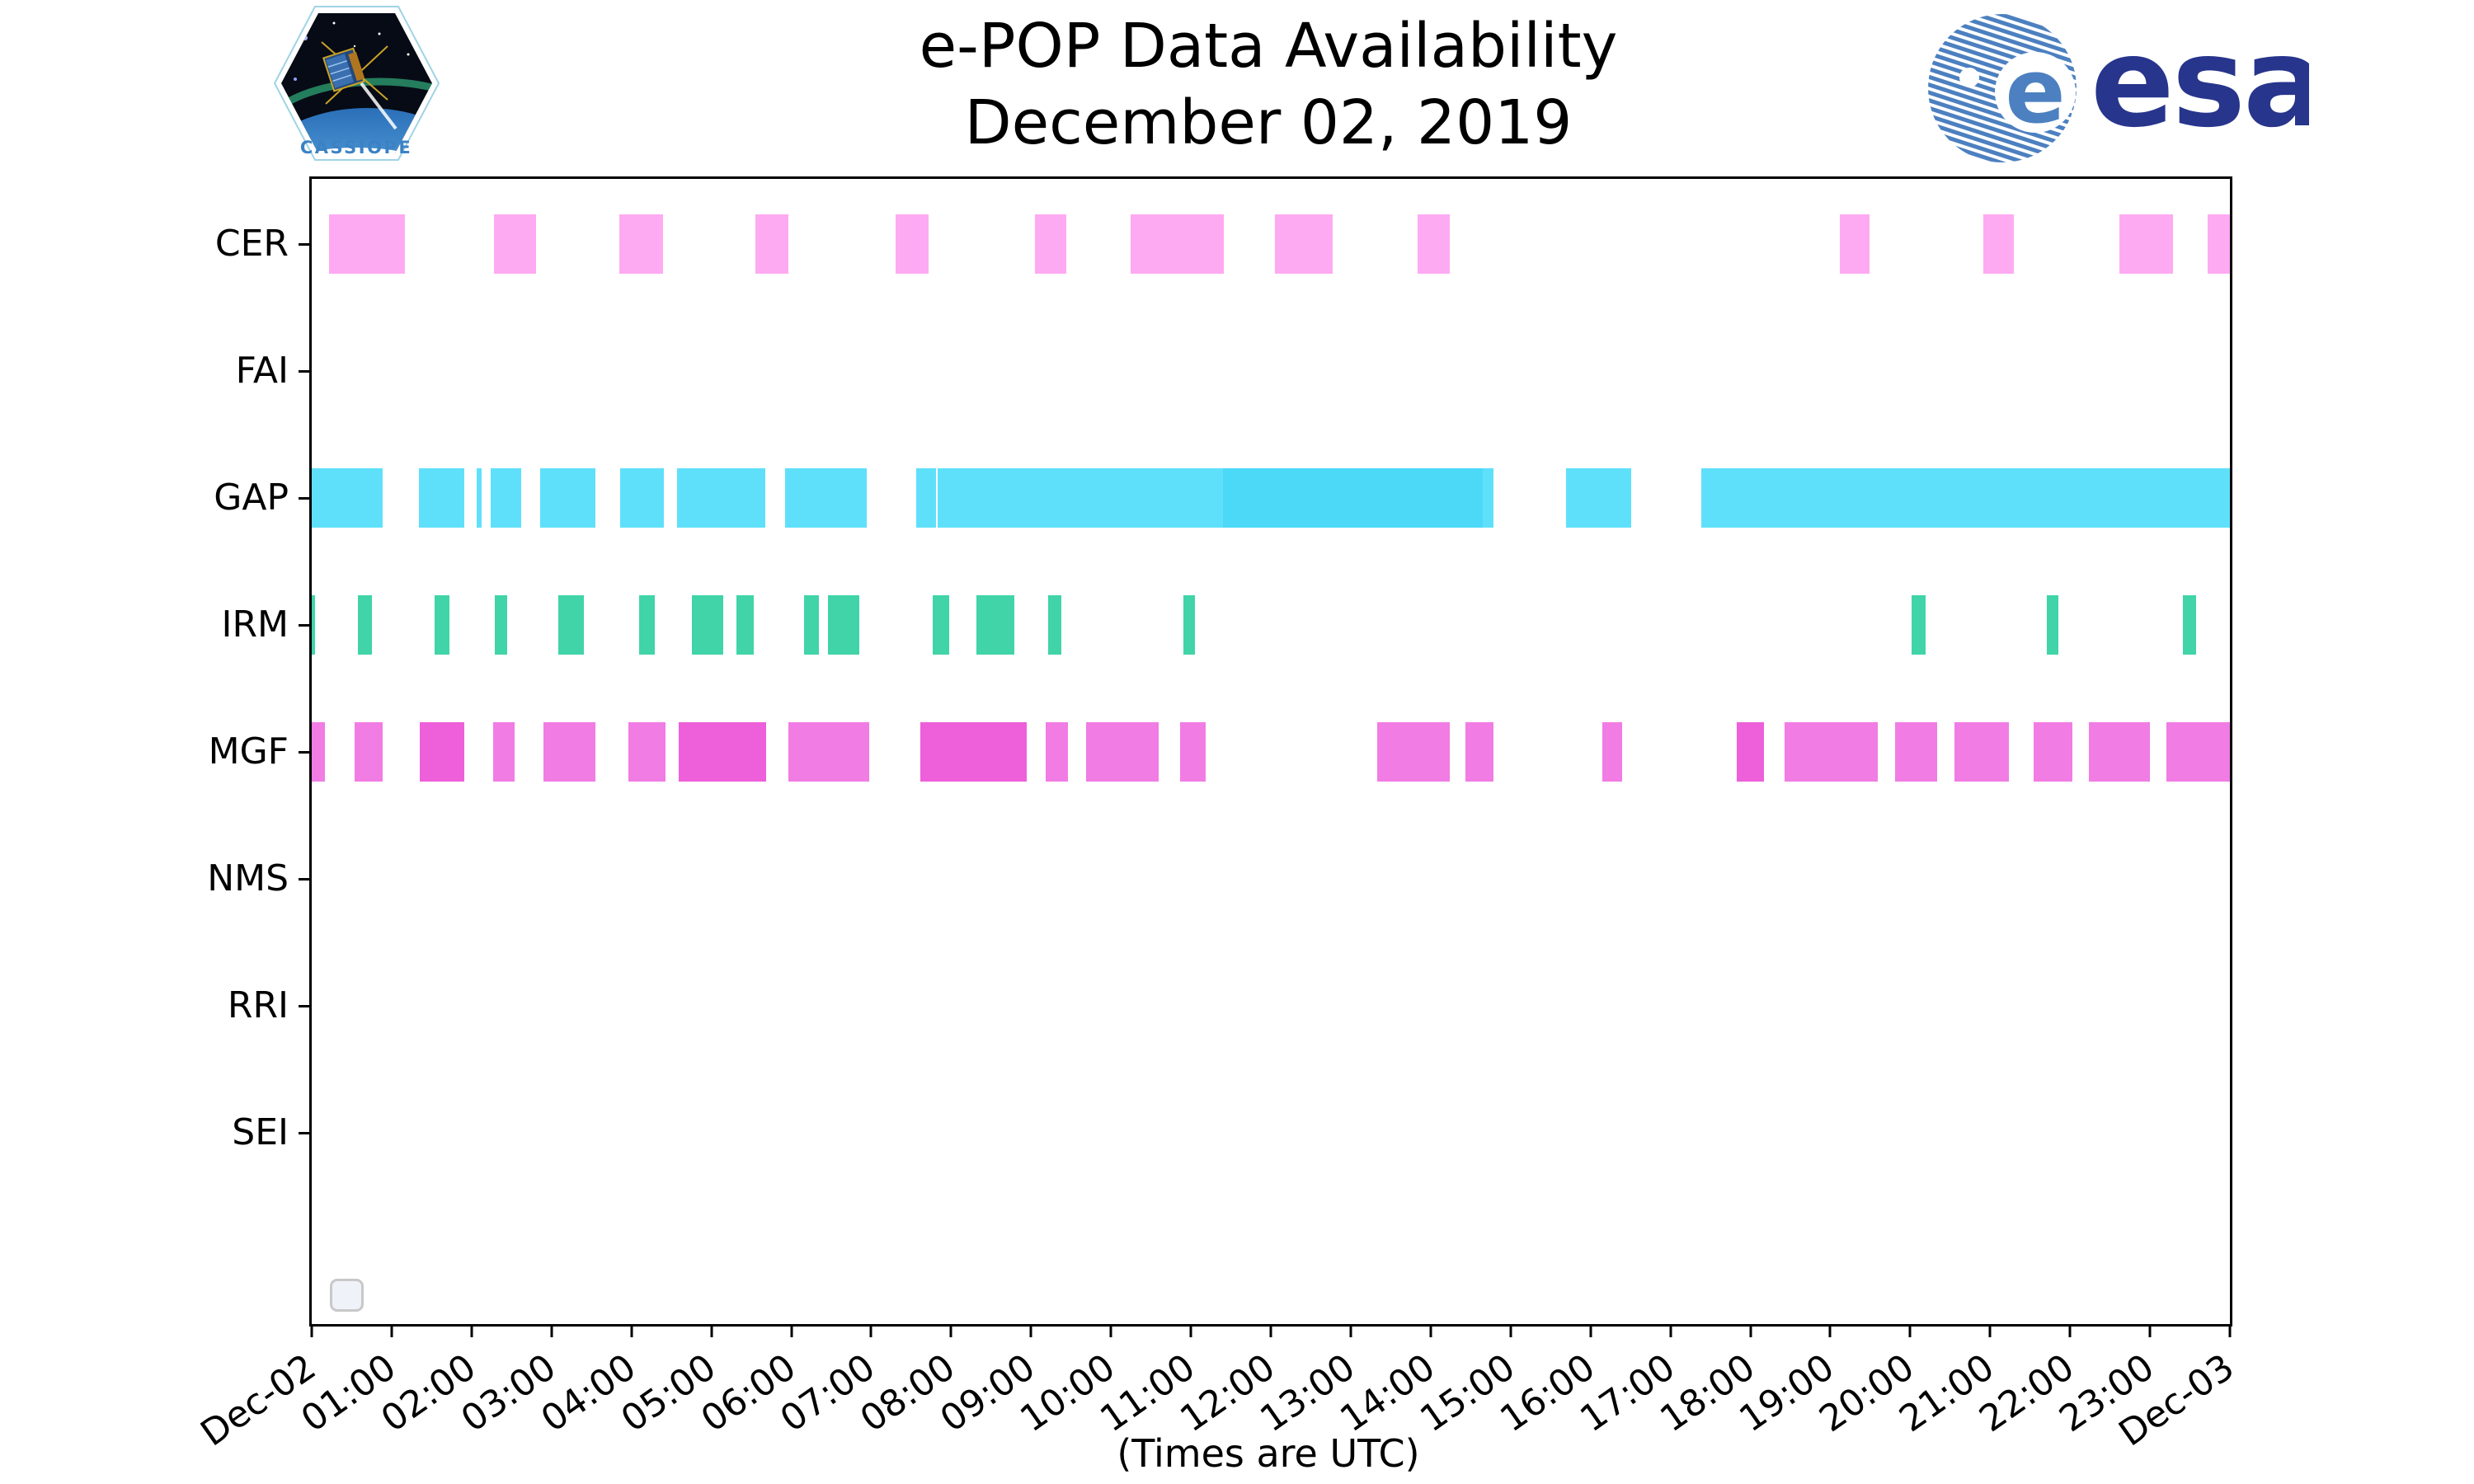 The image size is (2474, 1484). What do you see at coordinates (391, 1330) in the screenshot?
I see `x-tick-01:00` at bounding box center [391, 1330].